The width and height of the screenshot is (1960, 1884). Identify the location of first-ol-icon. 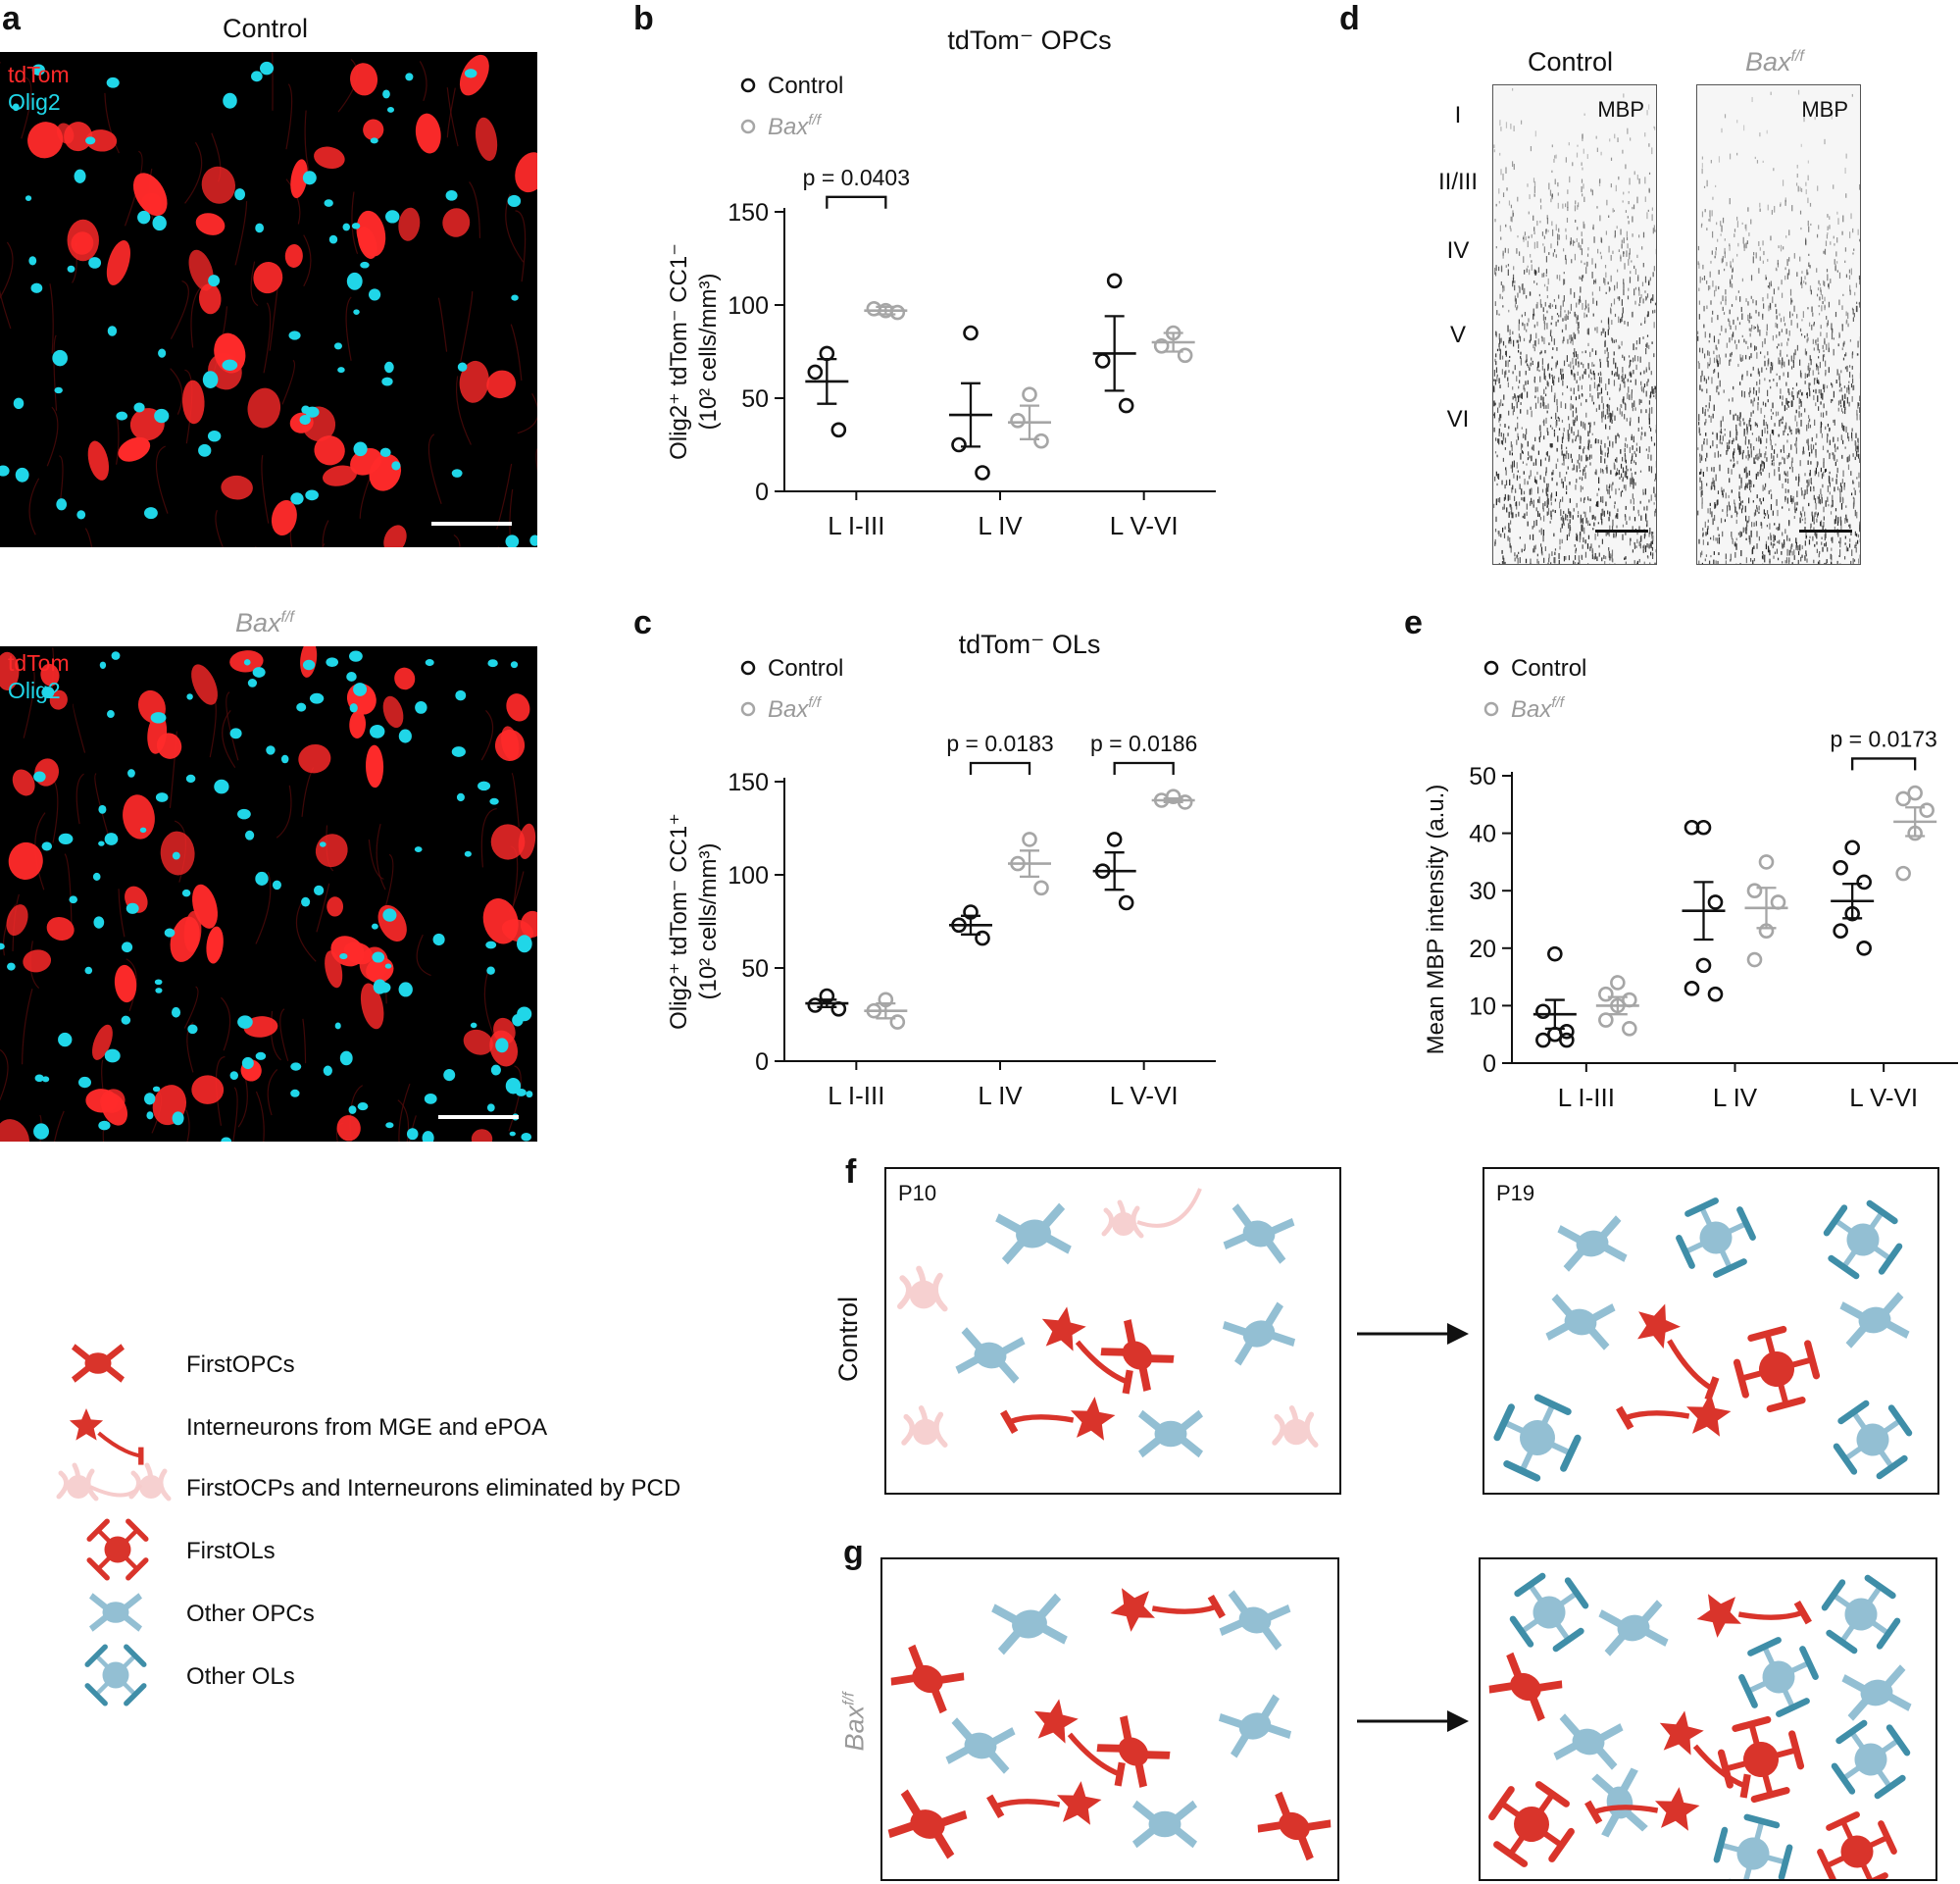
(1761, 1759).